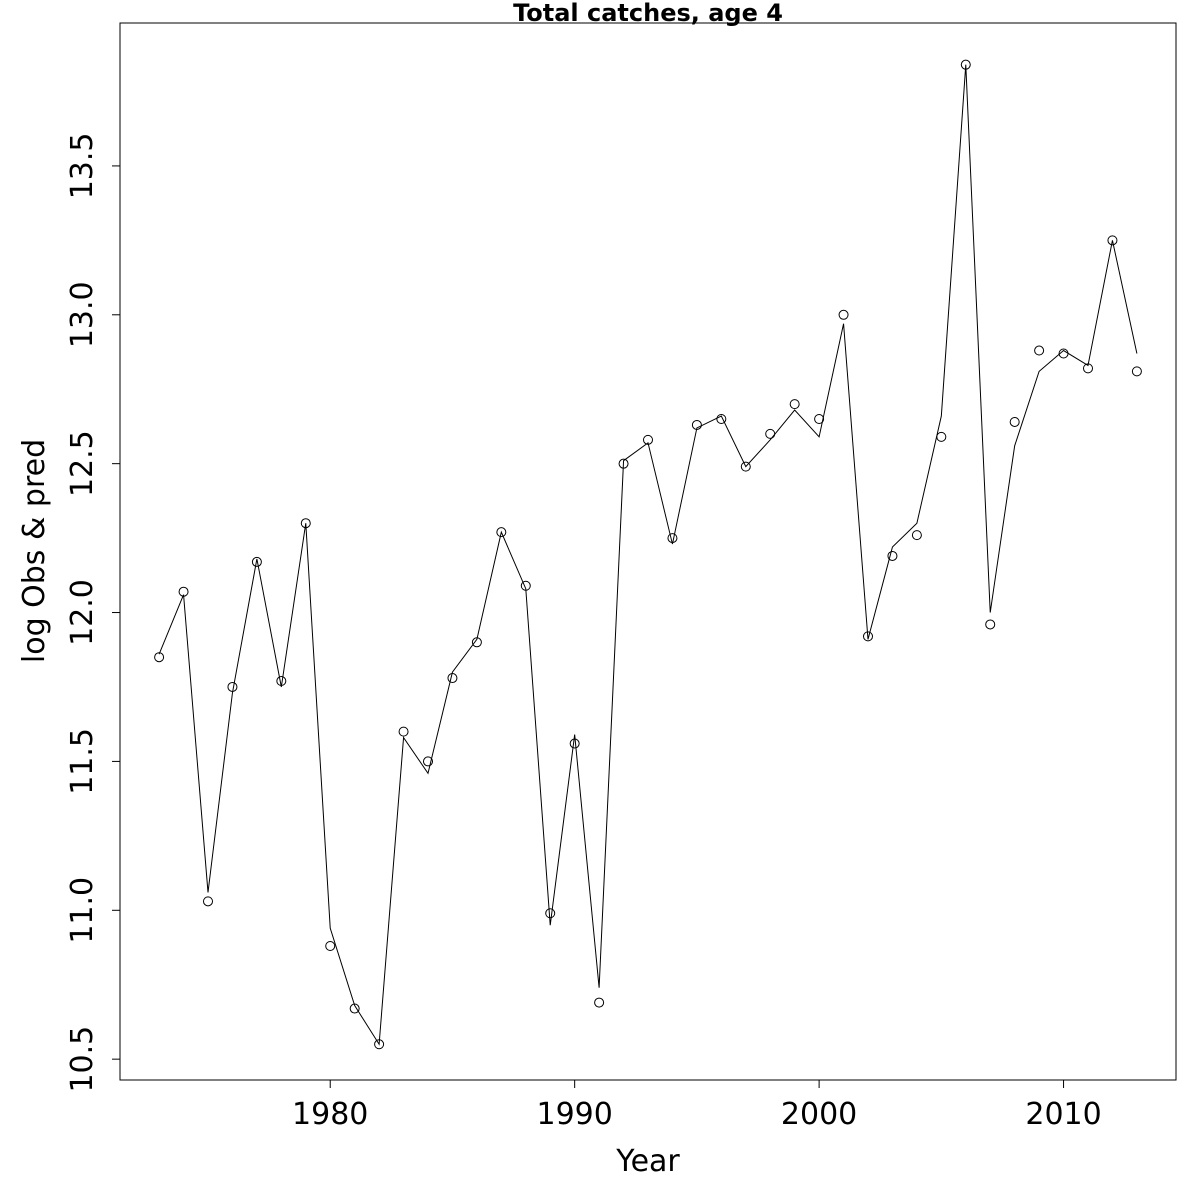 The height and width of the screenshot is (1200, 1200). I want to click on x-tick-label: 1980, so click(330, 1114).